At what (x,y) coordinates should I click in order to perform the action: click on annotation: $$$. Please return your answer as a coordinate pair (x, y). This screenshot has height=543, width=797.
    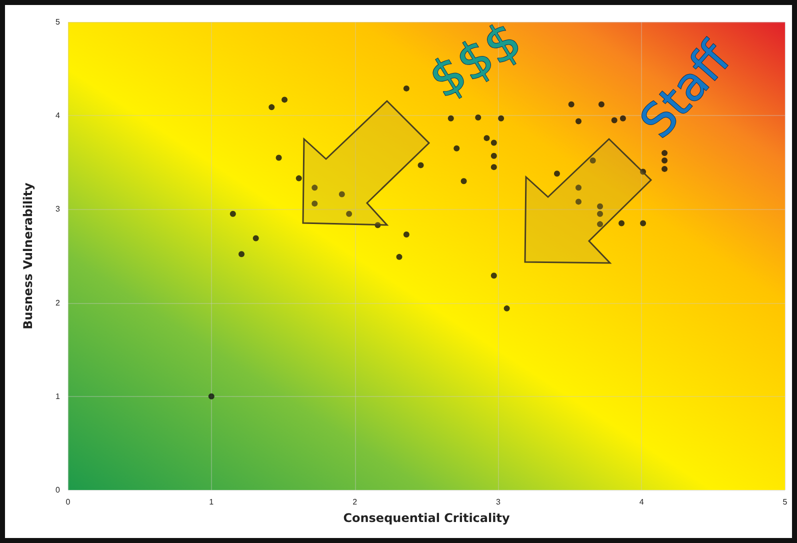
    Looking at the image, I should click on (475, 60).